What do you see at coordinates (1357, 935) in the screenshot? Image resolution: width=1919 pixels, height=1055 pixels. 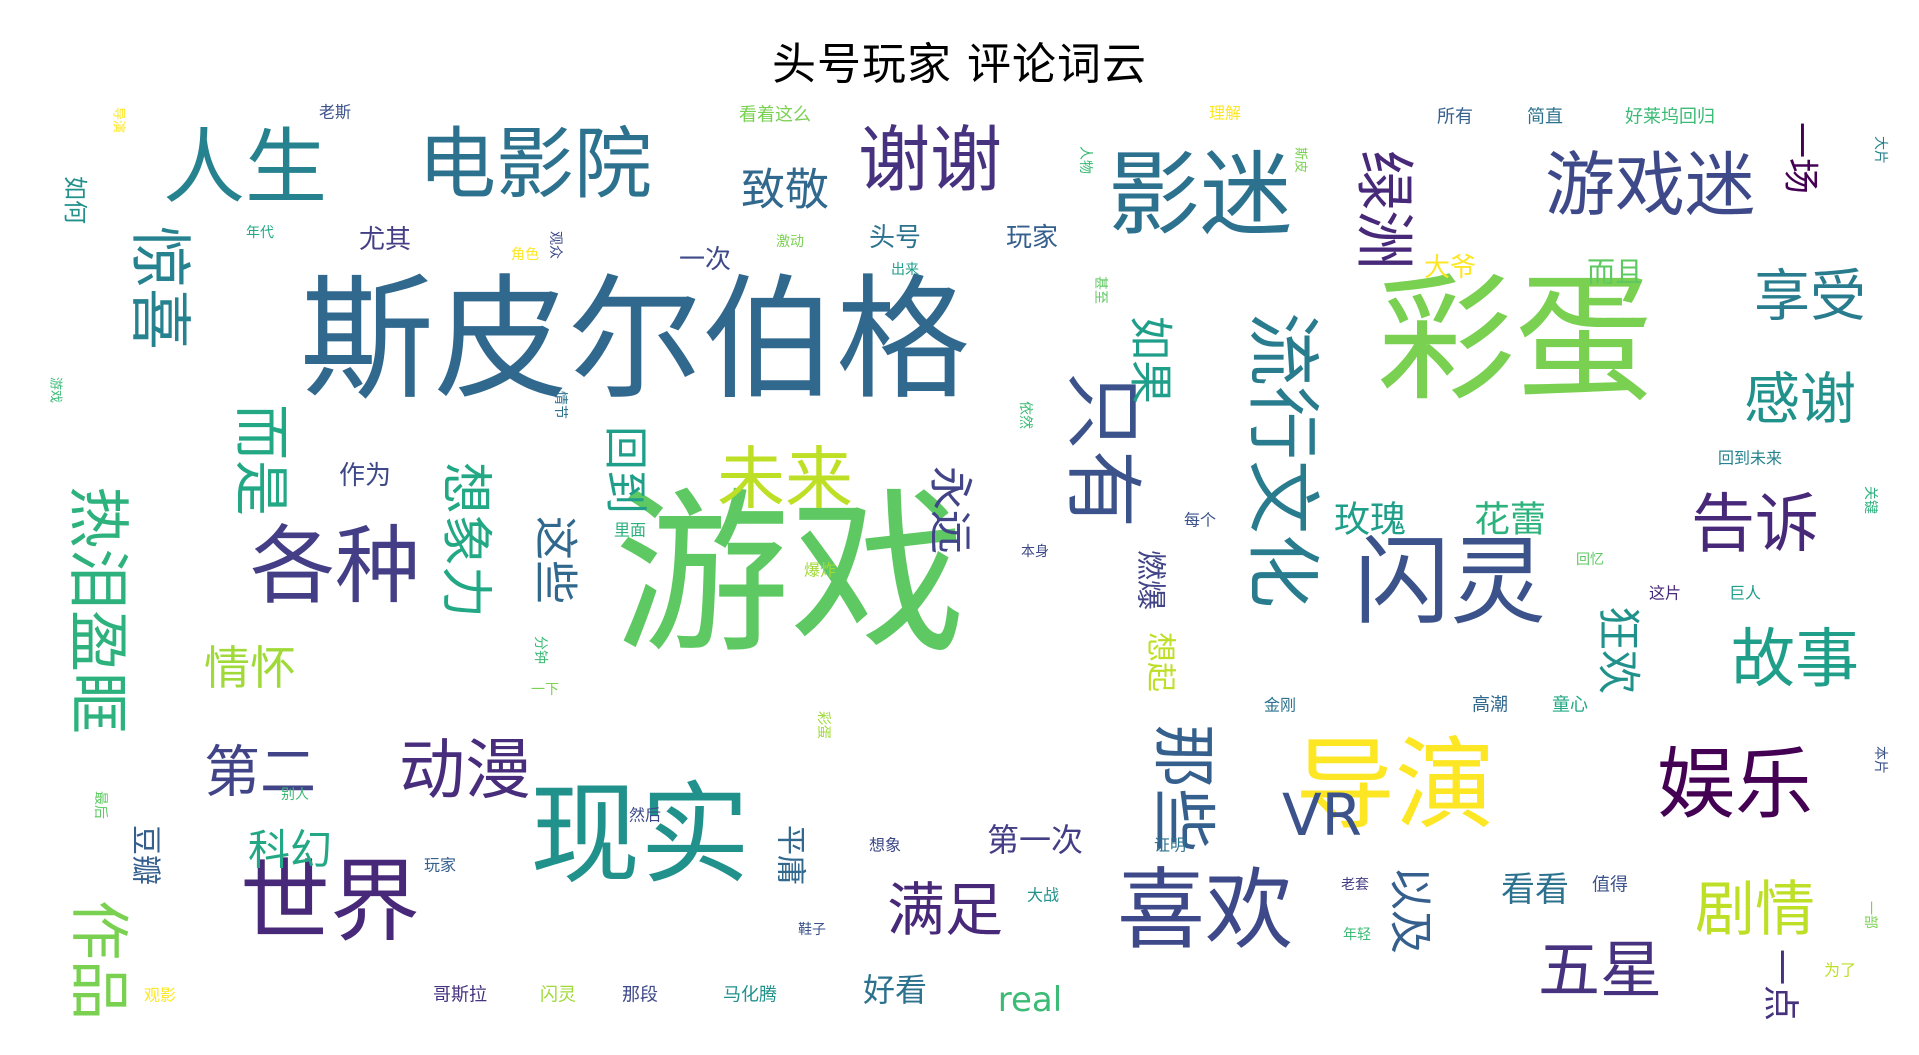 I see `cloud-word: 年轻` at bounding box center [1357, 935].